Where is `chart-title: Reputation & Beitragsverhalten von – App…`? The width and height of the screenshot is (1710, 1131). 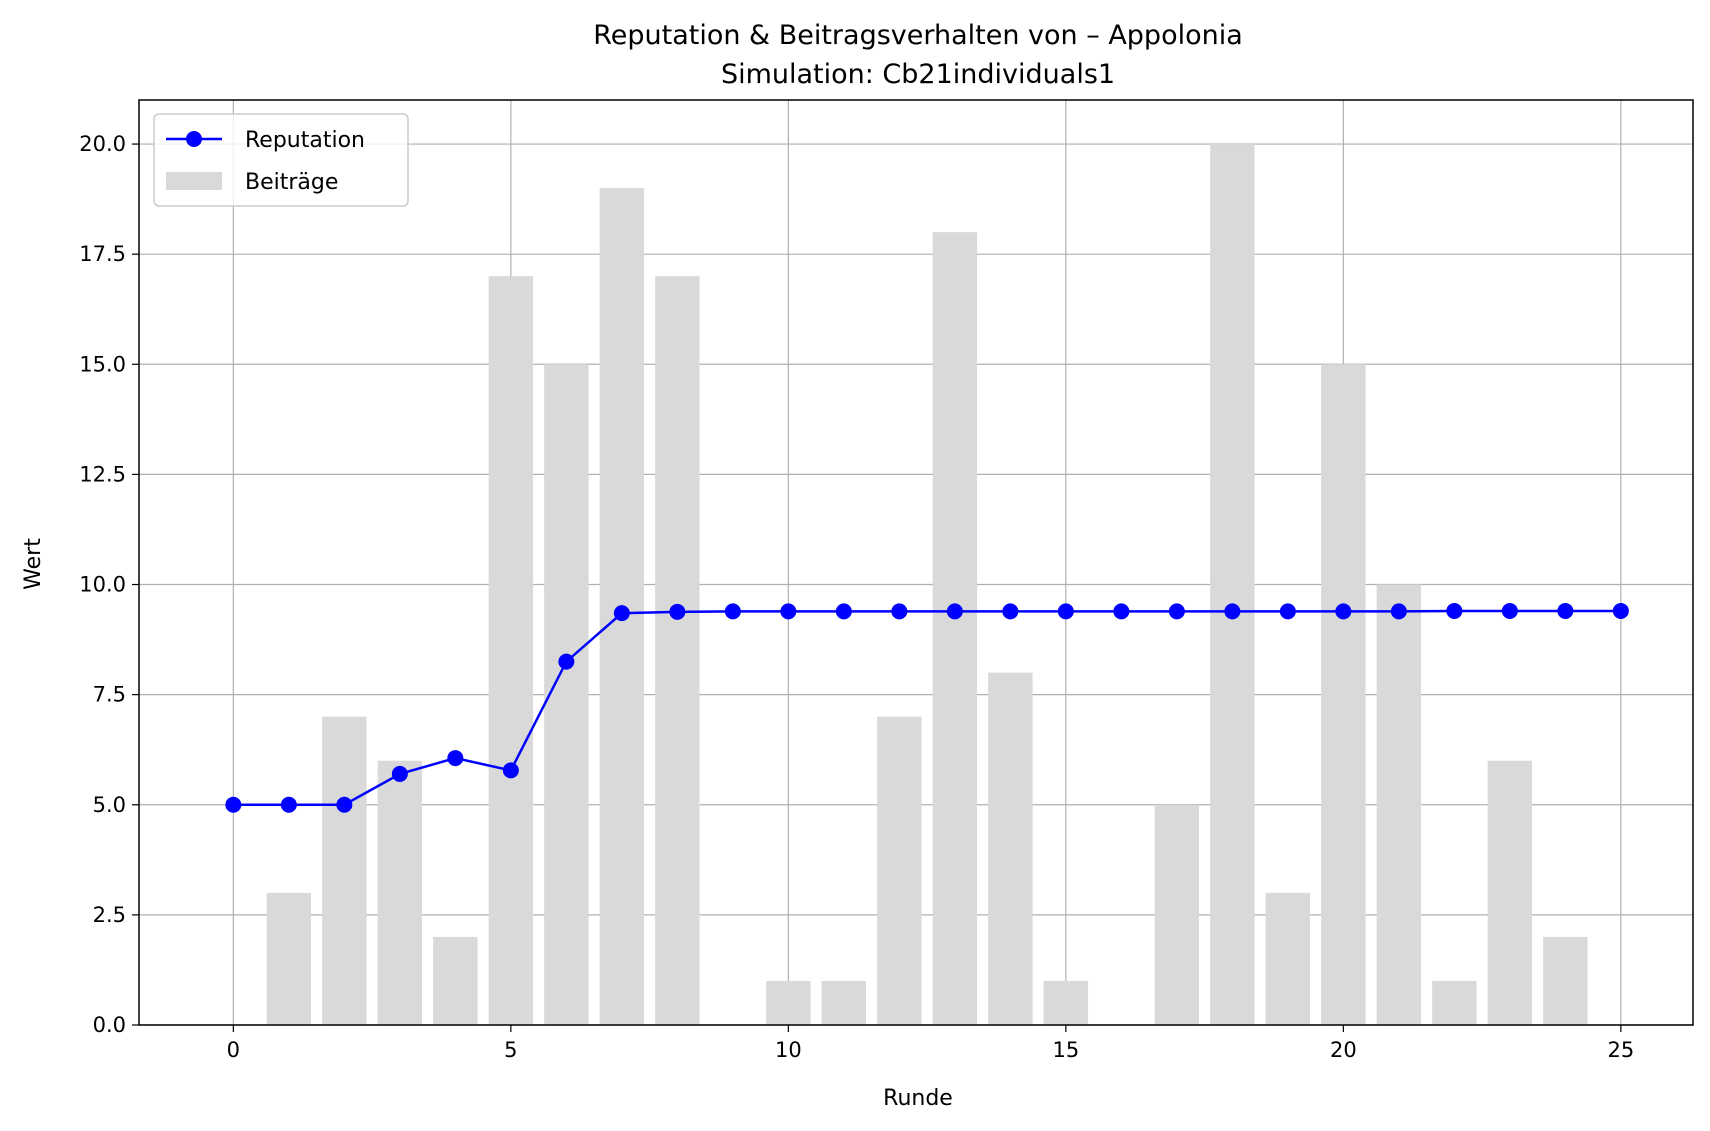
chart-title: Reputation & Beitragsverhalten von – App… is located at coordinates (918, 35).